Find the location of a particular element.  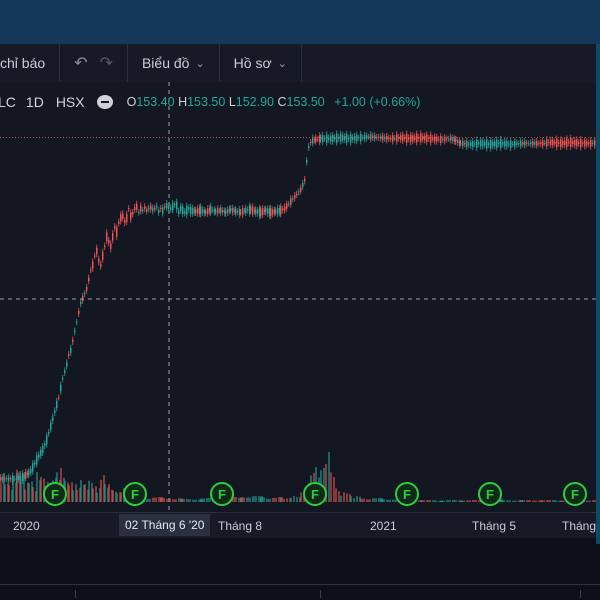

indicators-button: chỉ báo is located at coordinates (30, 63).